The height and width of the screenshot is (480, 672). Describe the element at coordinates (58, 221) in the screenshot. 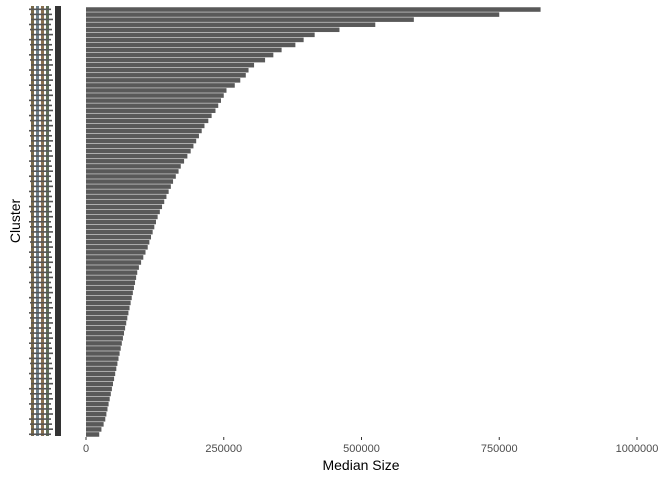

I see `y-axis-tick-band` at that location.